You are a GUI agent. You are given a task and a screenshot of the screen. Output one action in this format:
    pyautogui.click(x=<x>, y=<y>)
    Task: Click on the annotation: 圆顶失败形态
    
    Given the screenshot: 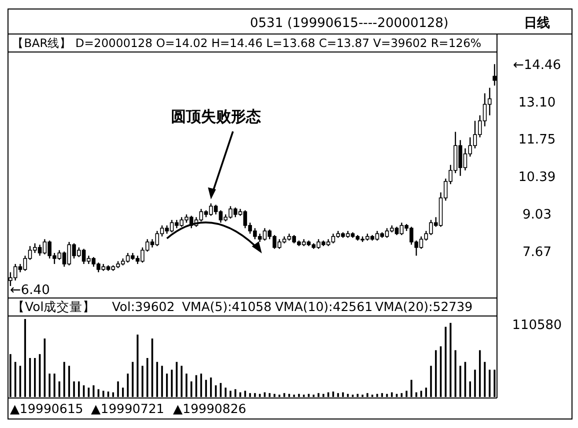 What is the action you would take?
    pyautogui.click(x=215, y=116)
    